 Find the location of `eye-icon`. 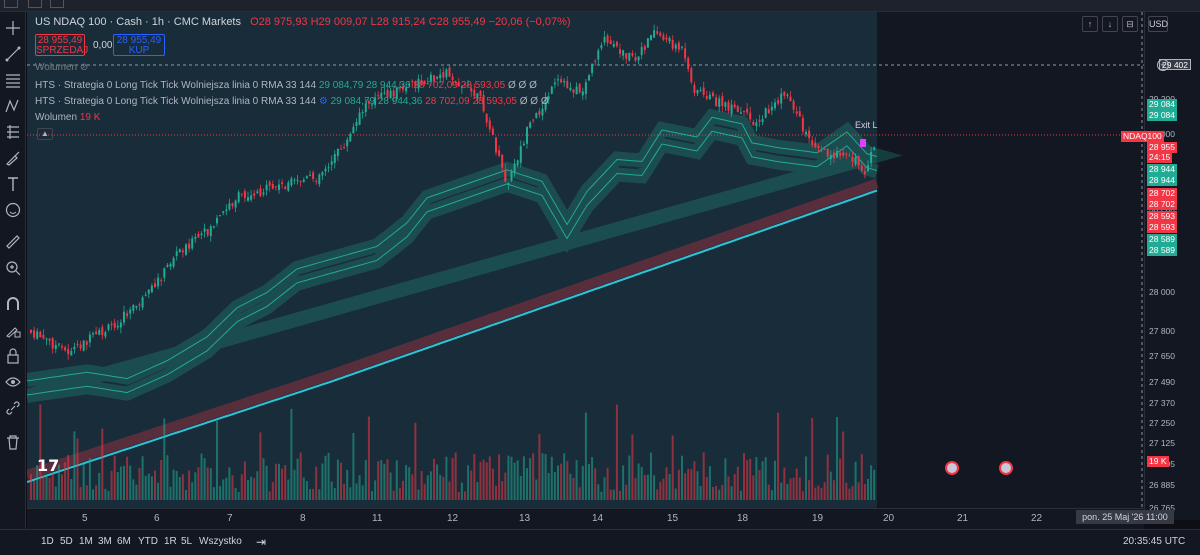

eye-icon is located at coordinates (13, 382).